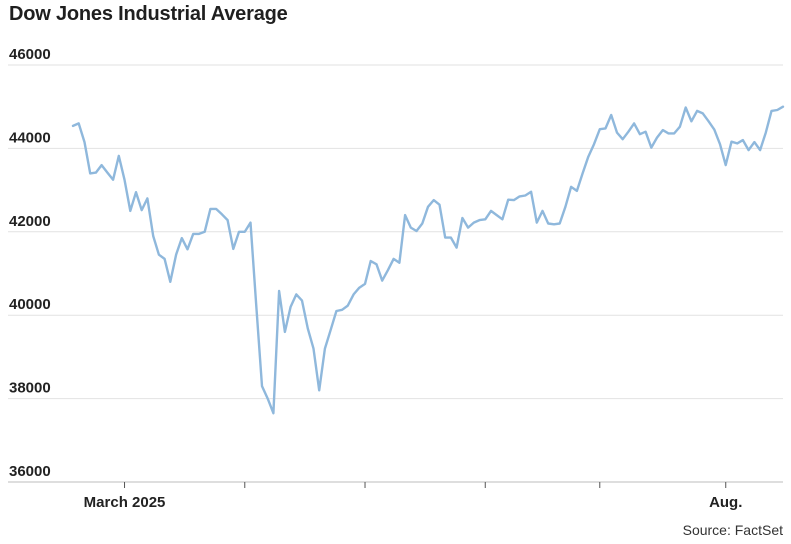 The image size is (791, 544). What do you see at coordinates (30, 54) in the screenshot?
I see `y-tick-label: 46000` at bounding box center [30, 54].